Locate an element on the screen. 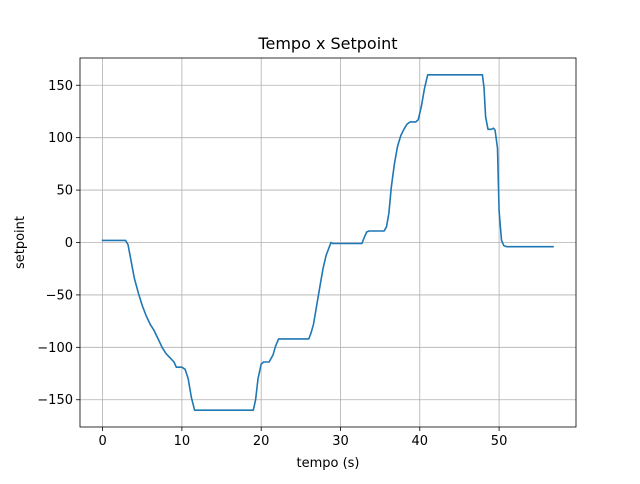 This screenshot has height=484, width=640. y-tick-label: 50 is located at coordinates (64, 191).